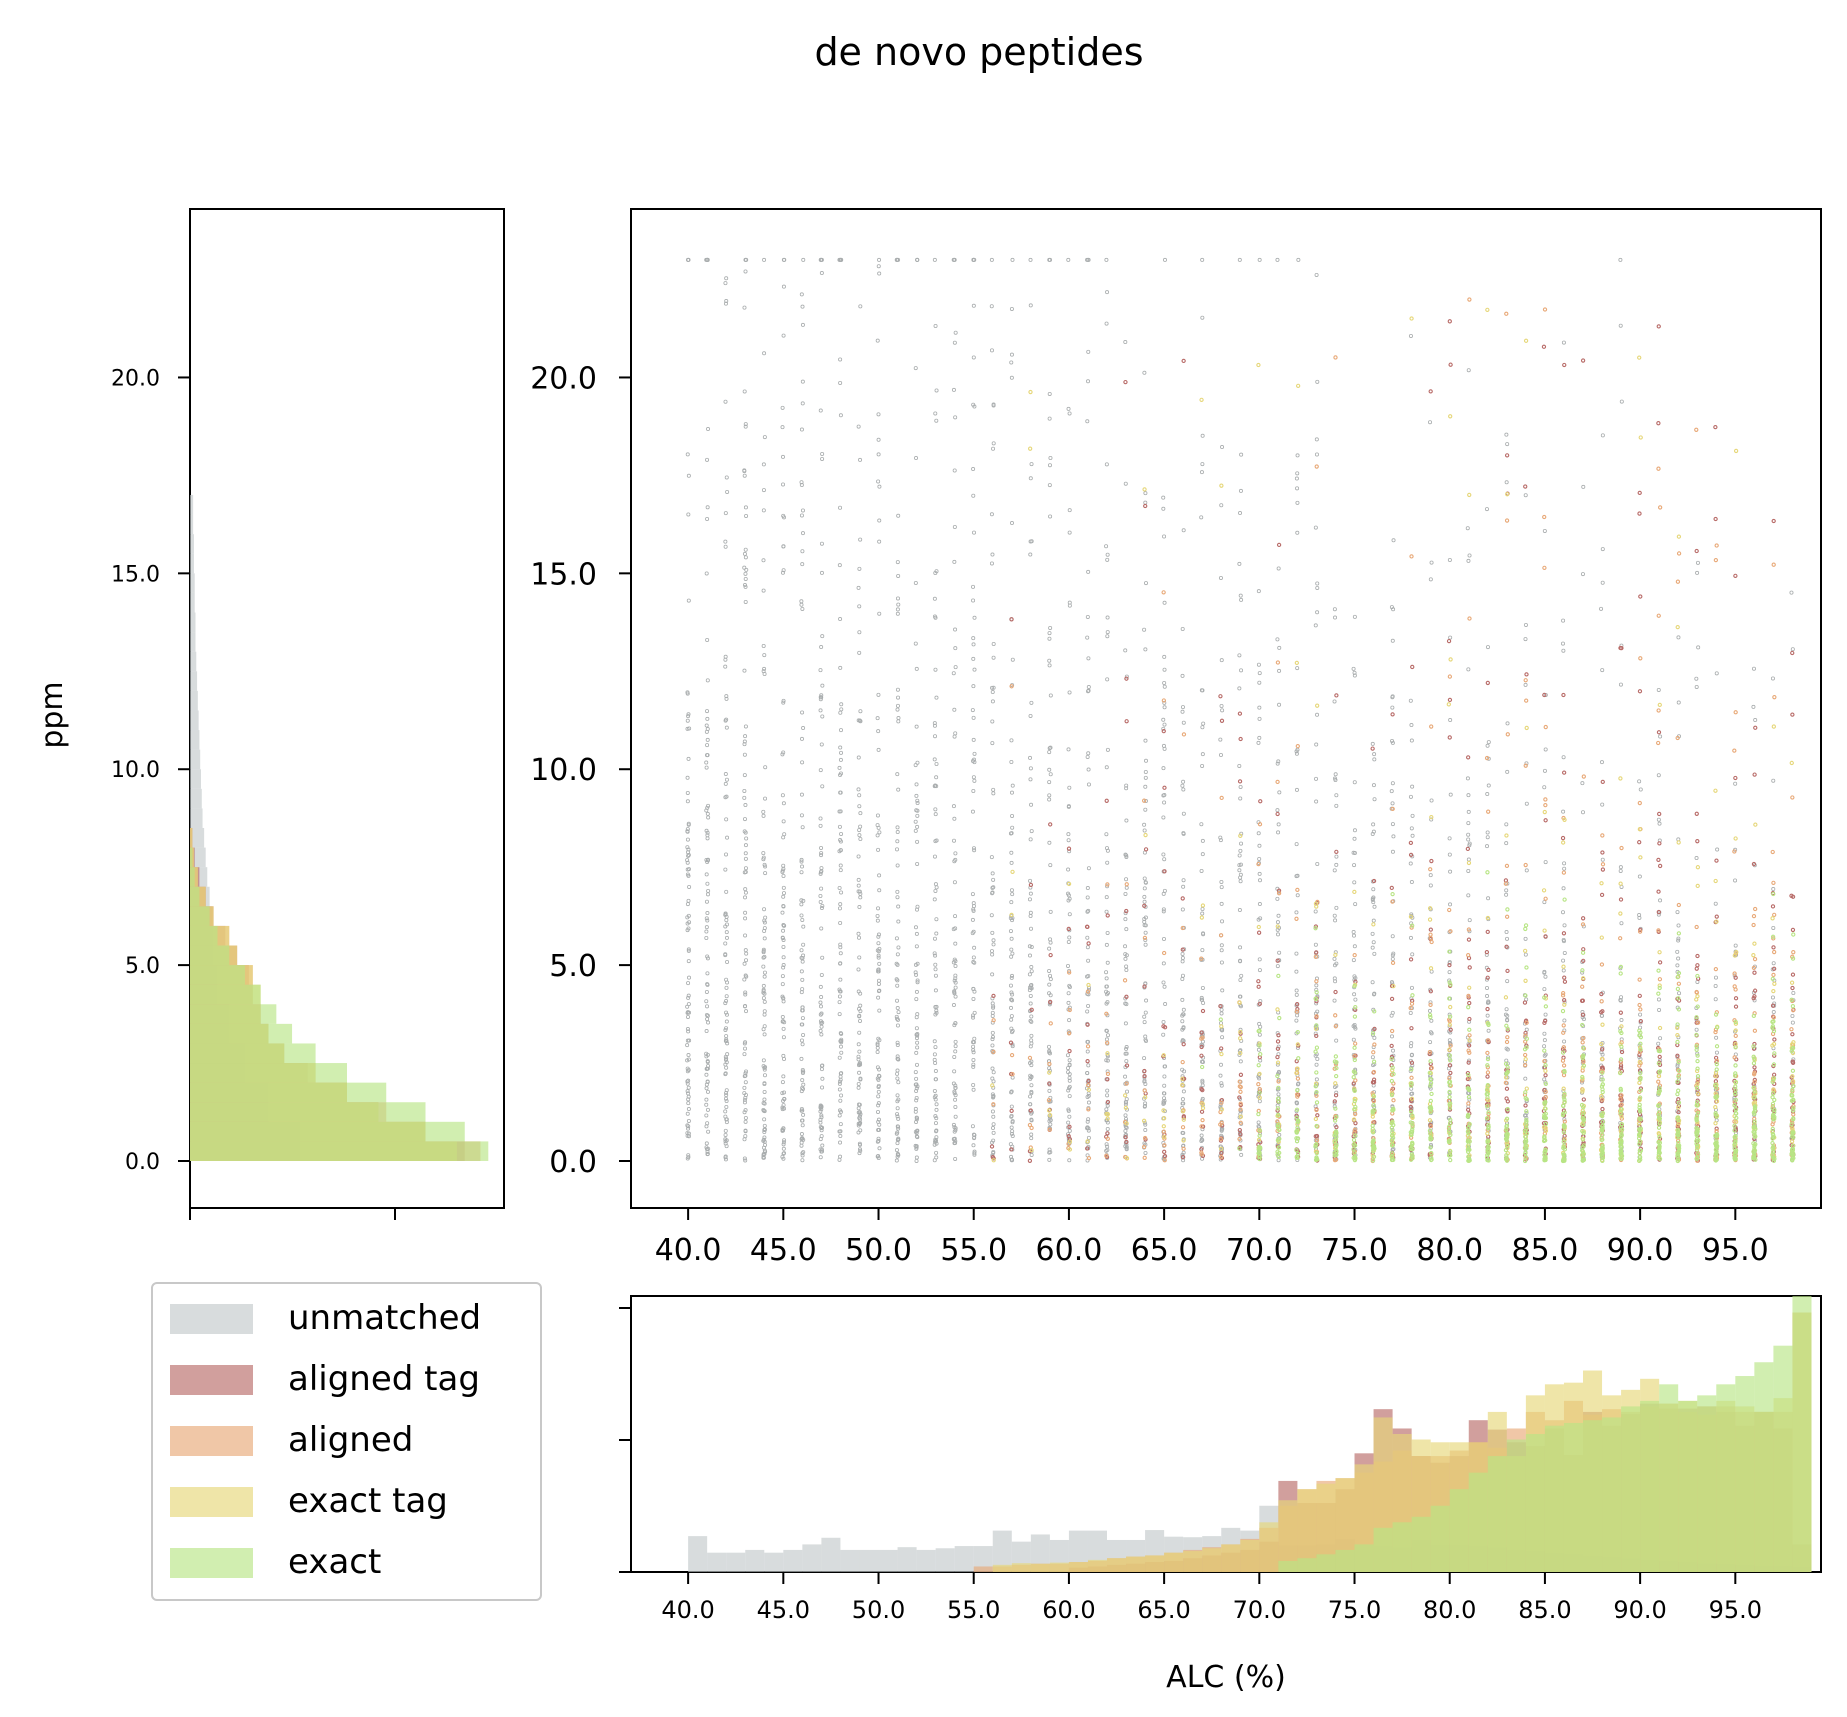 This screenshot has height=1717, width=1847. What do you see at coordinates (52, 714) in the screenshot?
I see `ppm-axis-label: ppm` at bounding box center [52, 714].